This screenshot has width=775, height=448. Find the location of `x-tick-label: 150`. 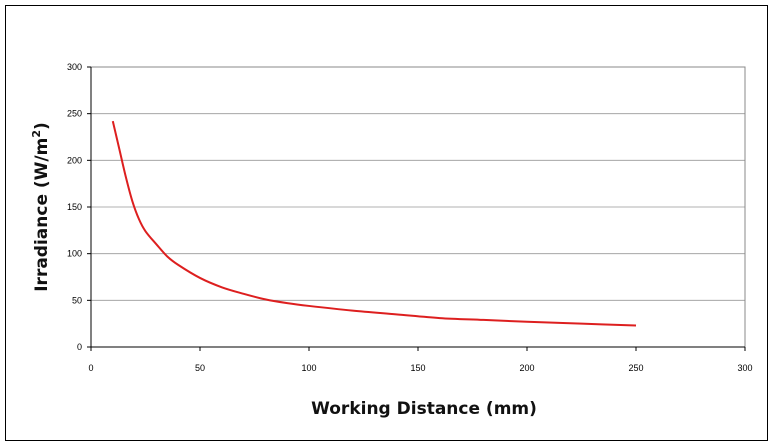

x-tick-label: 150 is located at coordinates (417, 368).